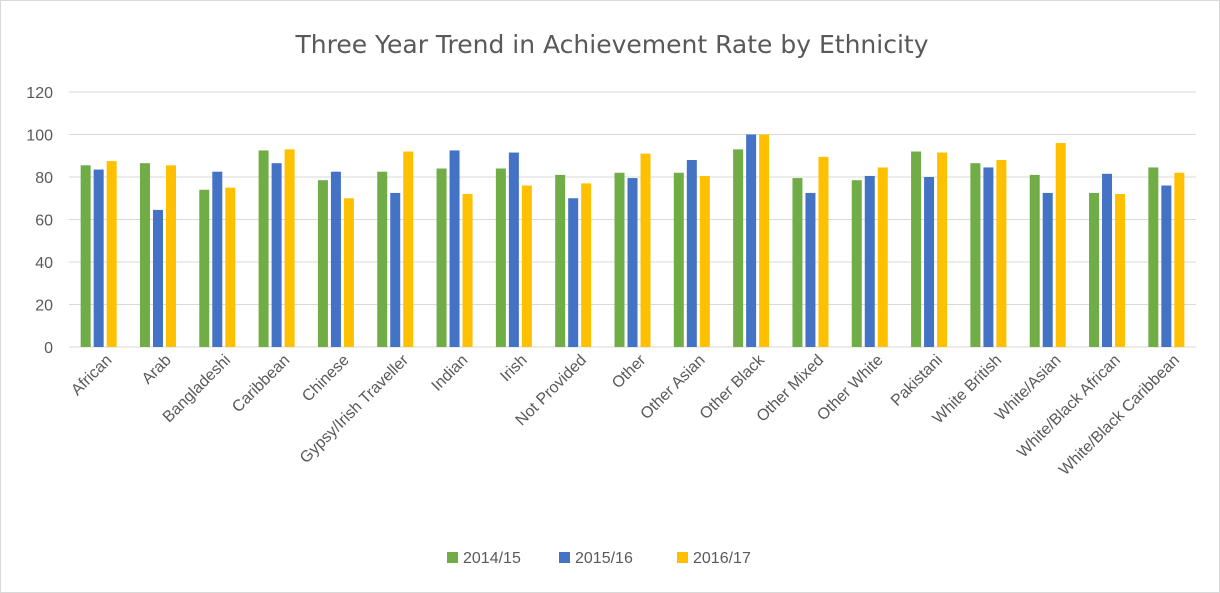  Describe the element at coordinates (1068, 406) in the screenshot. I see `category-label: White/Black African` at that location.